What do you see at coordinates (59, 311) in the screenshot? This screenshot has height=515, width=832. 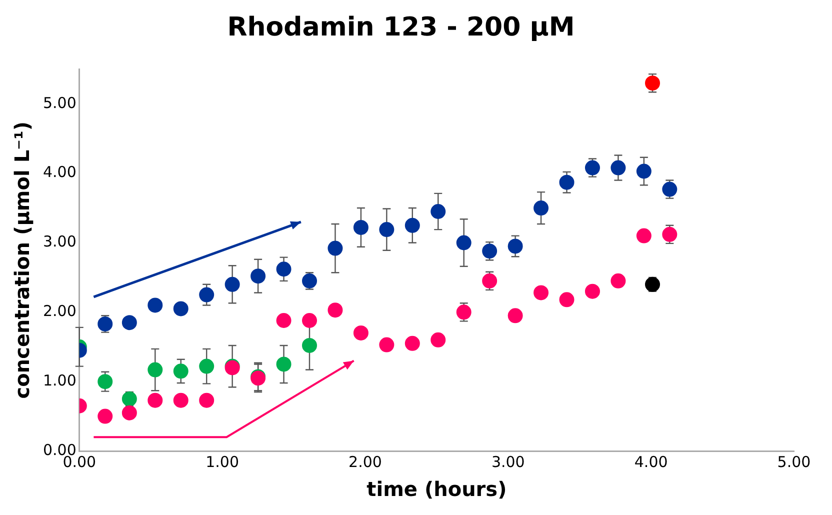 I see `y-tick-label: 2.00` at bounding box center [59, 311].